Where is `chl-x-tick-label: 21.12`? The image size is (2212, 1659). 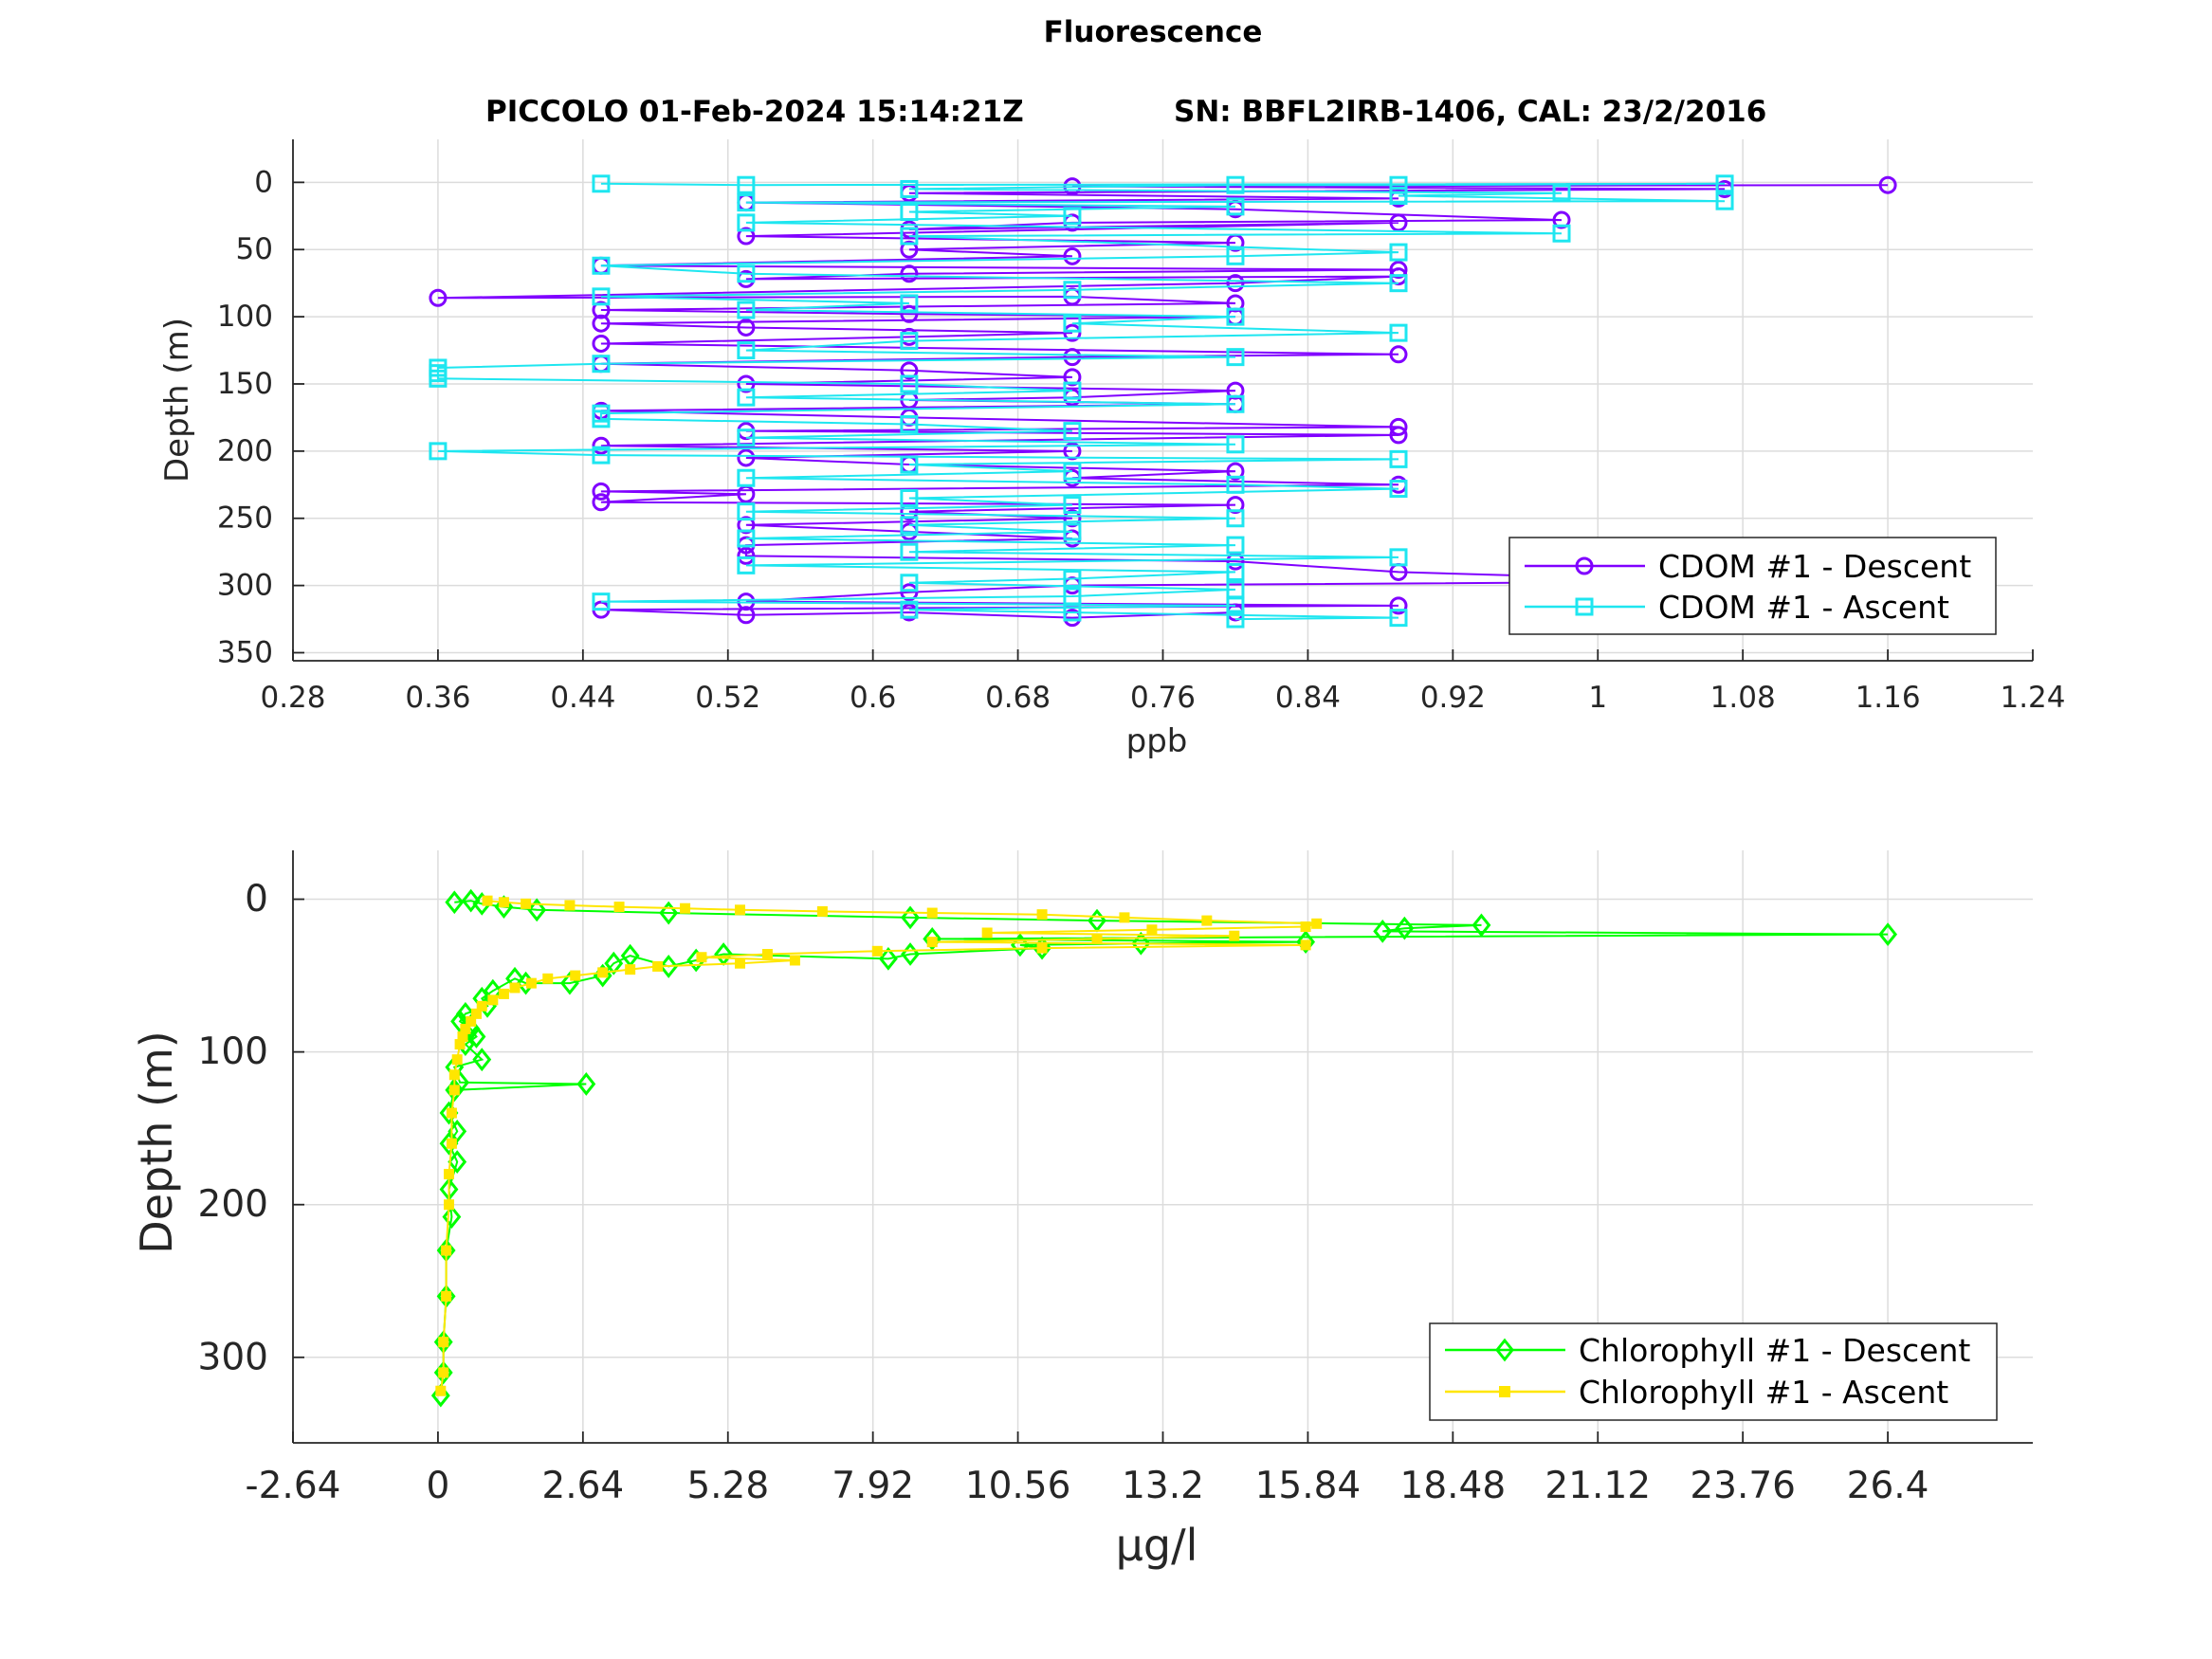 chl-x-tick-label: 21.12 is located at coordinates (1598, 1486).